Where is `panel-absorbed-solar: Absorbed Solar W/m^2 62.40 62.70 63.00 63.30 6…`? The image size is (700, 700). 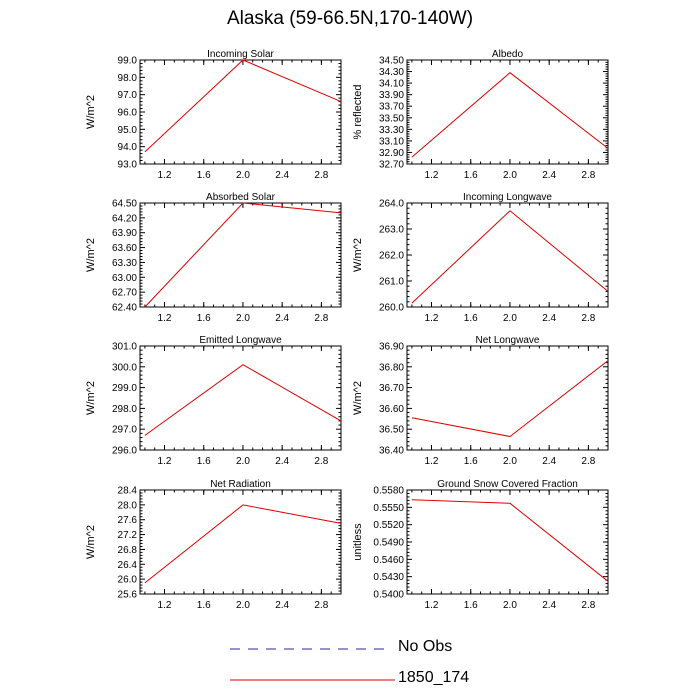 panel-absorbed-solar: Absorbed Solar W/m^2 62.40 62.70 63.00 63.30 6… is located at coordinates (213, 258).